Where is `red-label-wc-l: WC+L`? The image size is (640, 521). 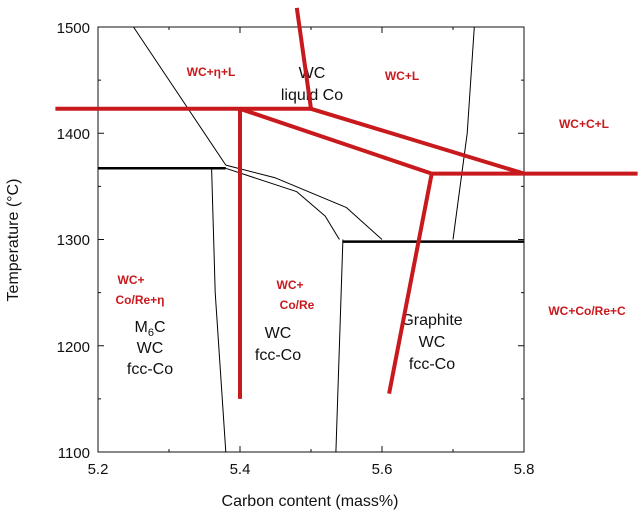
red-label-wc-l: WC+L is located at coordinates (402, 76).